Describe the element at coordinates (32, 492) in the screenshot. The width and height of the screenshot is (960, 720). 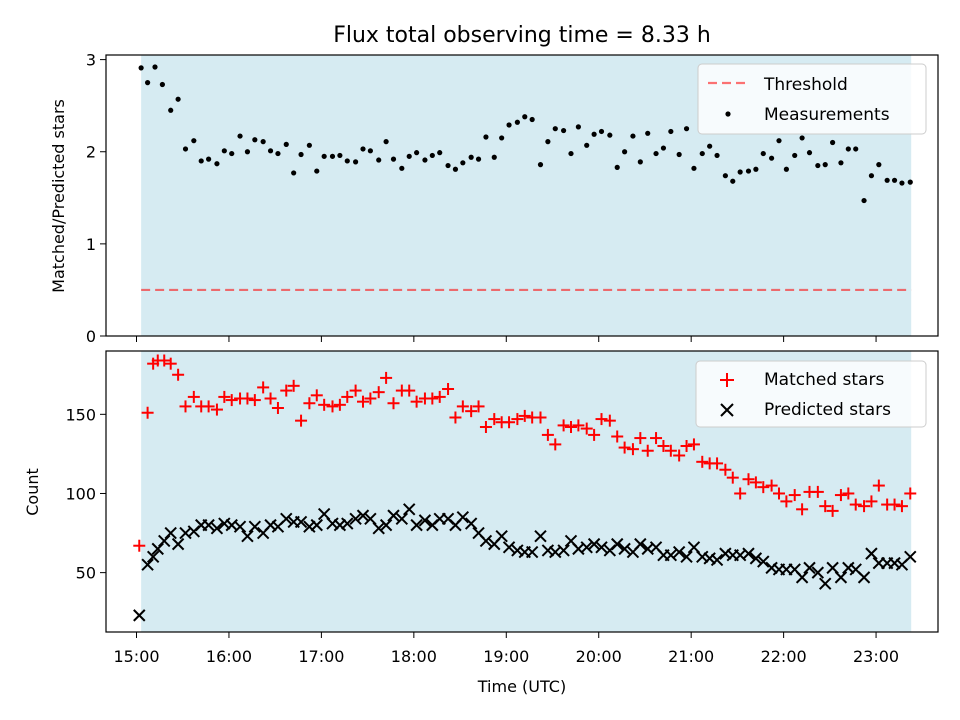
I see `bottom-ylabel: Count` at that location.